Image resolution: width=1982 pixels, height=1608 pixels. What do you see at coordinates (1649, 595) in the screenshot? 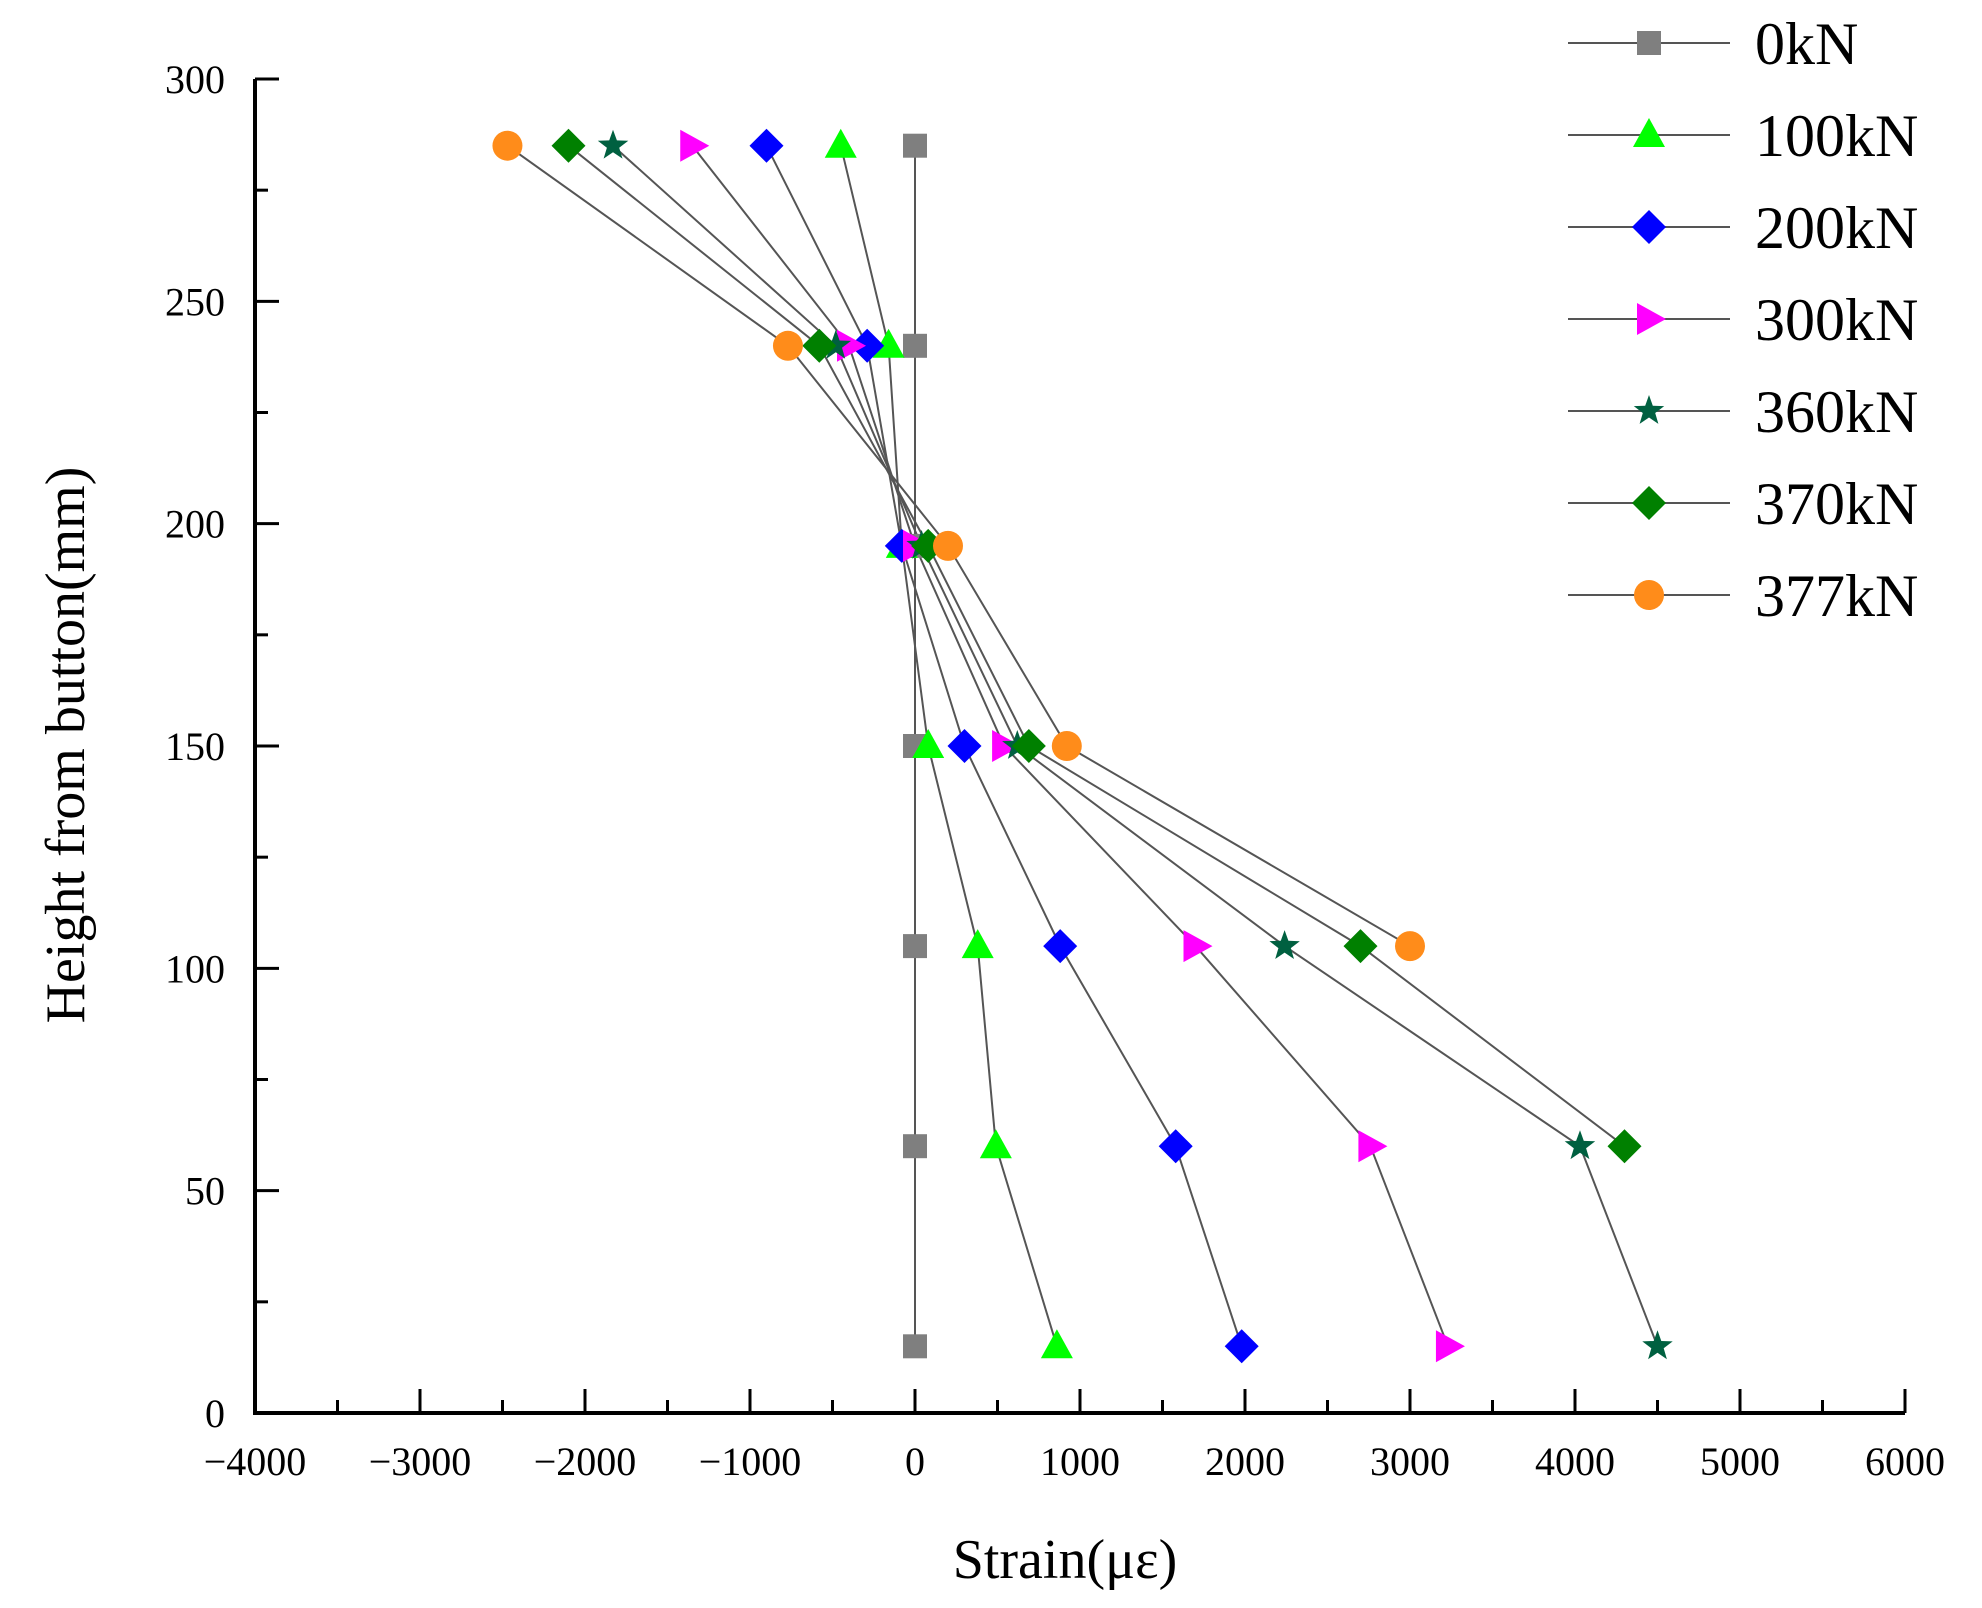
I see `legend-marker-377kn` at bounding box center [1649, 595].